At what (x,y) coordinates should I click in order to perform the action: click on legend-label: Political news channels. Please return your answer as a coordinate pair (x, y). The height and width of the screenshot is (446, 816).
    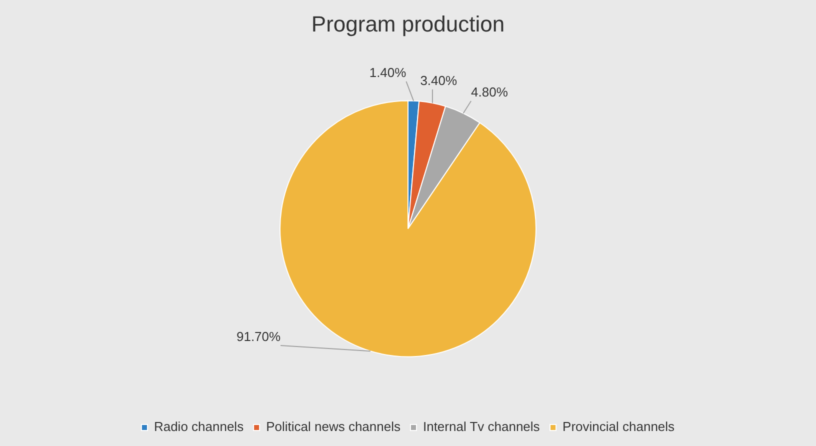
    Looking at the image, I should click on (333, 426).